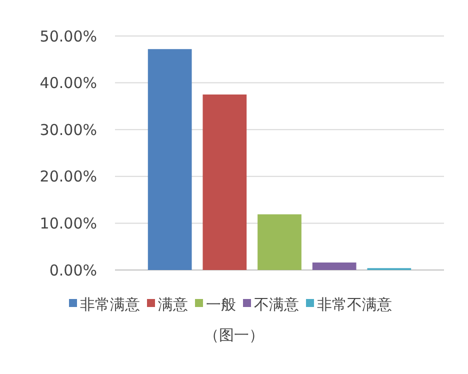 The height and width of the screenshot is (374, 468). I want to click on y-tick-label: 50.00%, so click(68, 36).